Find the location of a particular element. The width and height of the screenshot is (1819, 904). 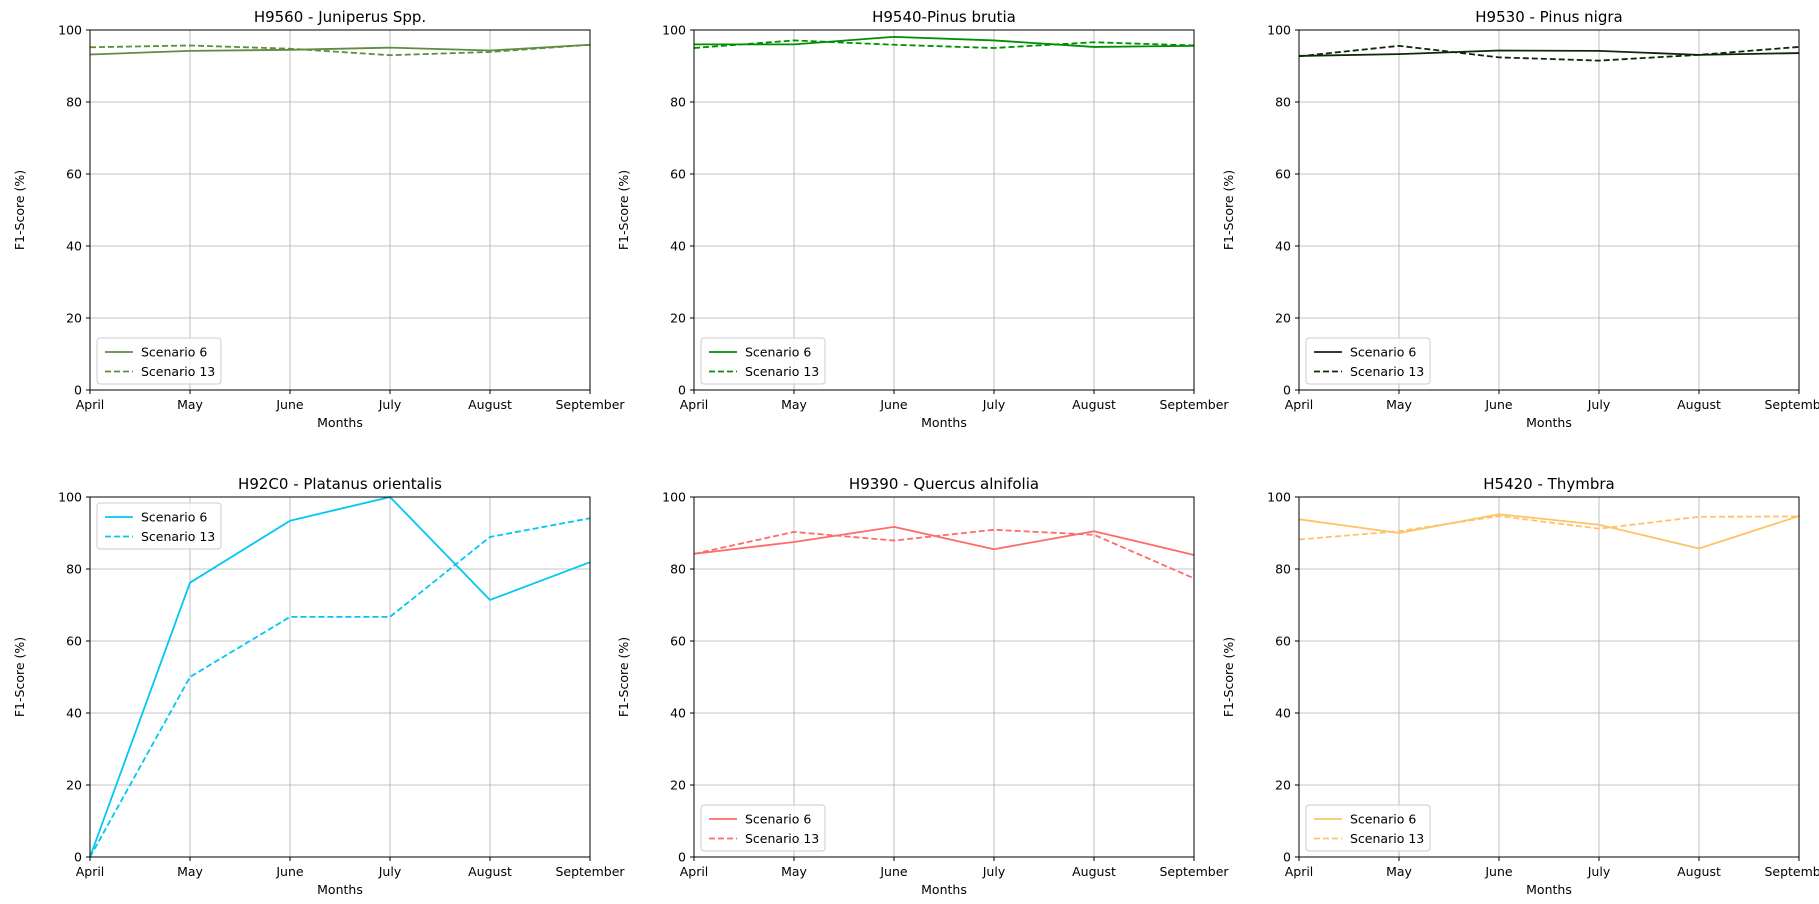

chart-title: H9540-Pinus brutia is located at coordinates (944, 17).